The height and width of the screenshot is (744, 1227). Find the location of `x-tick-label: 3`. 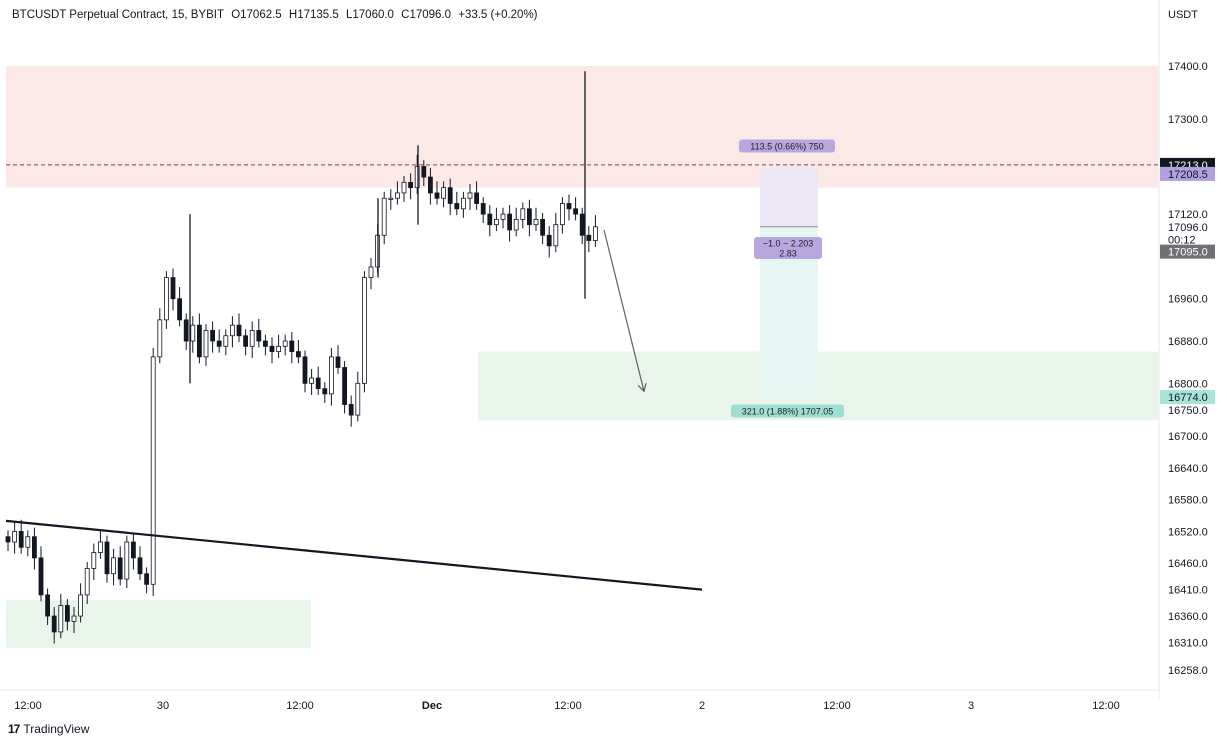

x-tick-label: 3 is located at coordinates (971, 706).